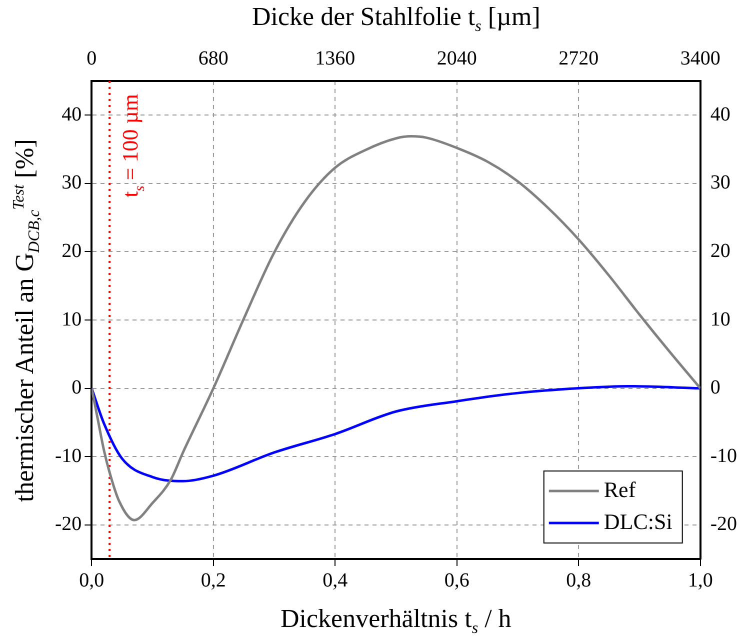 The image size is (748, 642). Describe the element at coordinates (133, 146) in the screenshot. I see `ref-line-label: ts = 100 µm` at that location.